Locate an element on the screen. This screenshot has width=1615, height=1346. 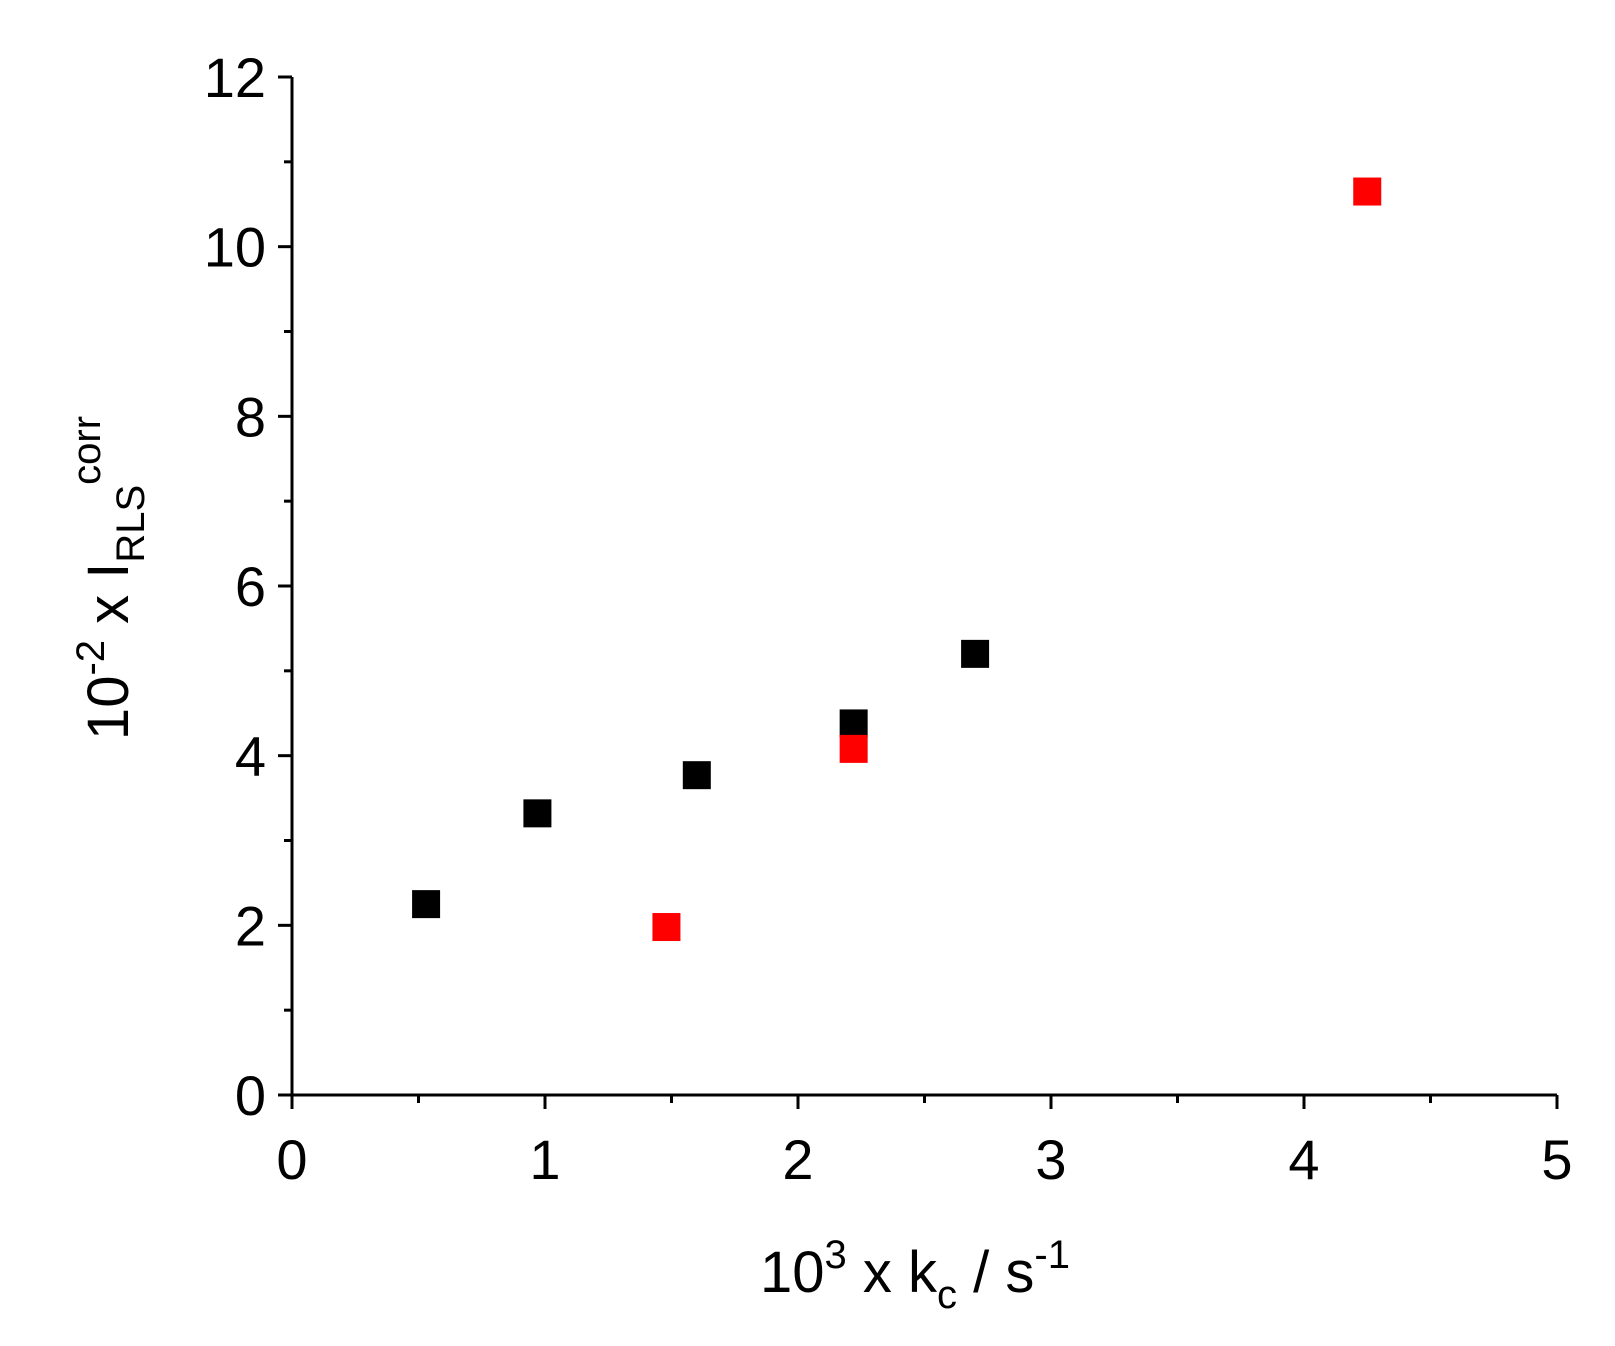
x-axis-title-sub: c is located at coordinates (947, 1295).